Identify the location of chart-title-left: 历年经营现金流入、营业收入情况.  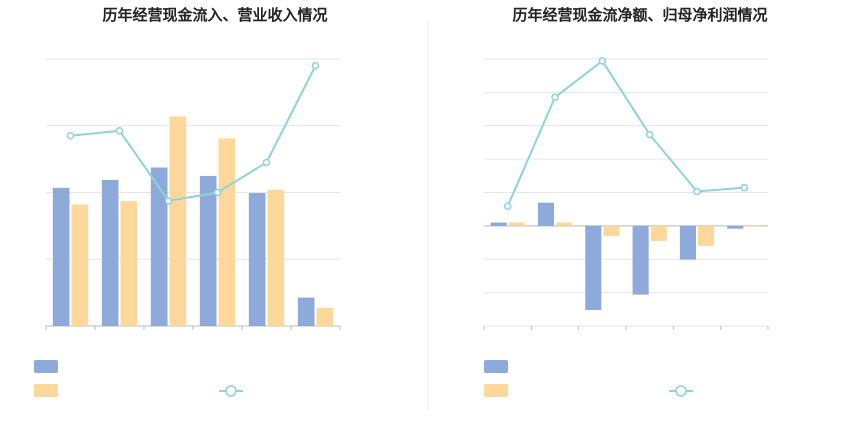
(214, 15).